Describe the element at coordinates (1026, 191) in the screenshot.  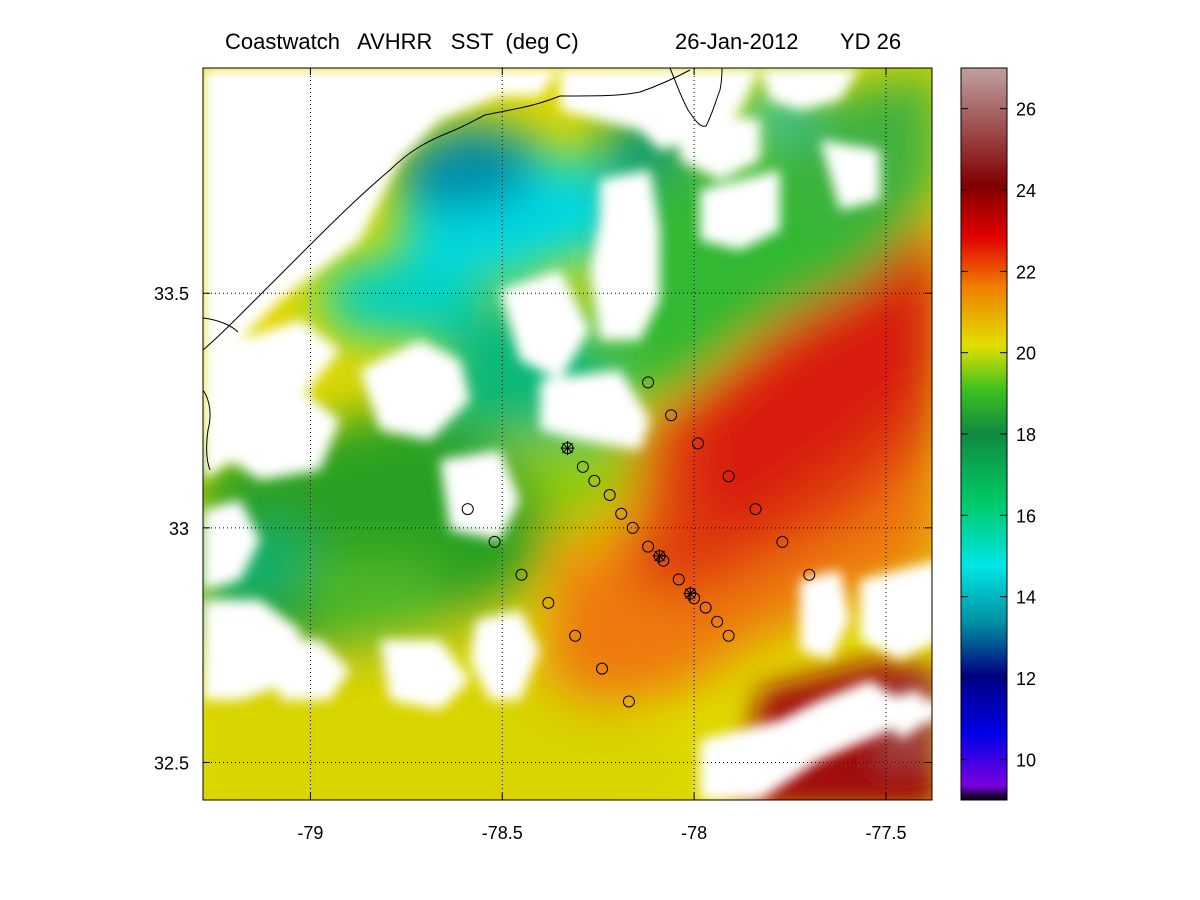
I see `colorbar-tick-label: 24` at that location.